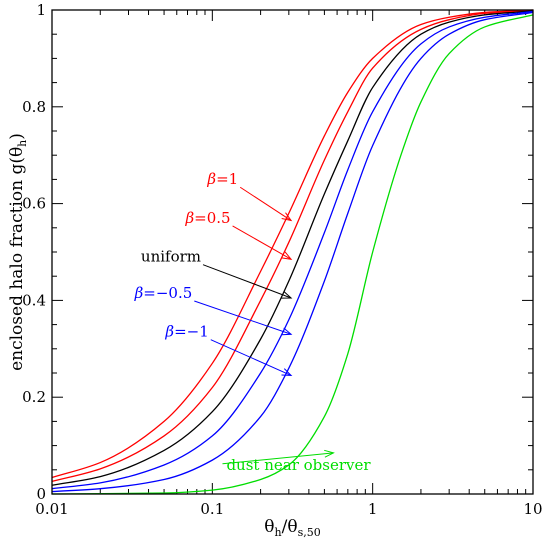 This screenshot has height=545, width=545. I want to click on annotation-text: =−1, so click(191, 332).